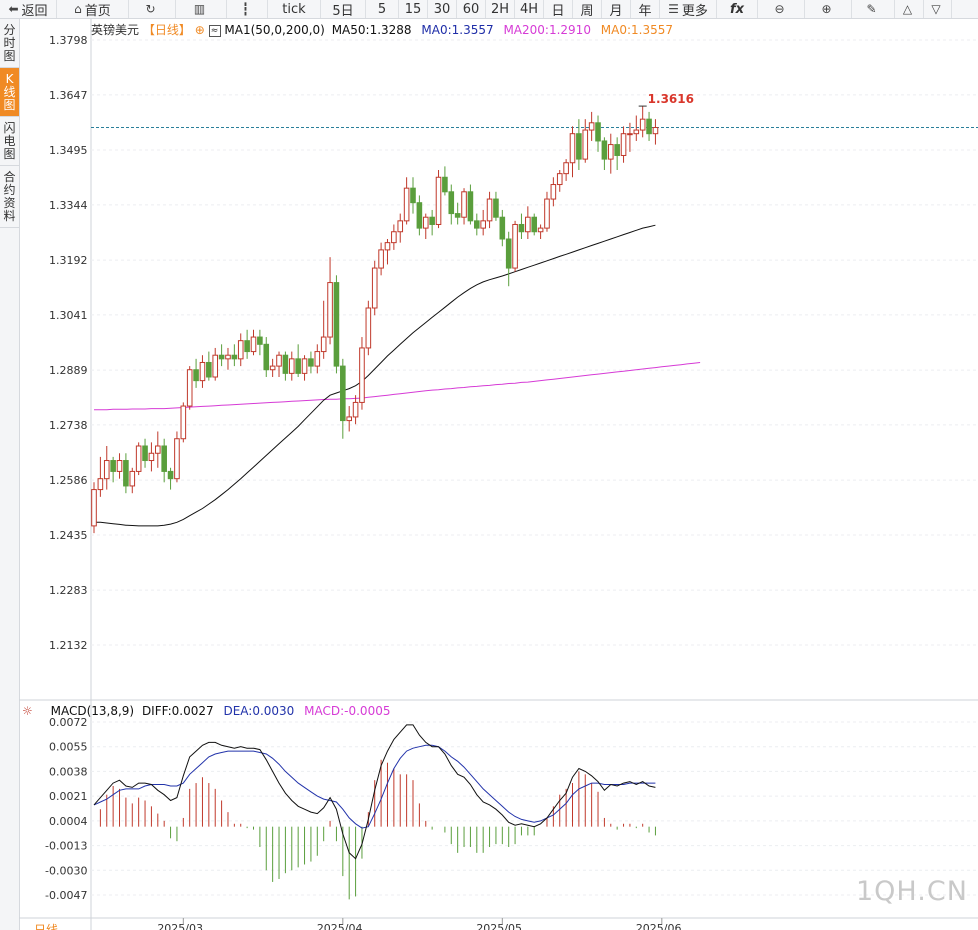 The width and height of the screenshot is (978, 930). I want to click on toolbar-zoomin-button: ⊕, so click(828, 9).